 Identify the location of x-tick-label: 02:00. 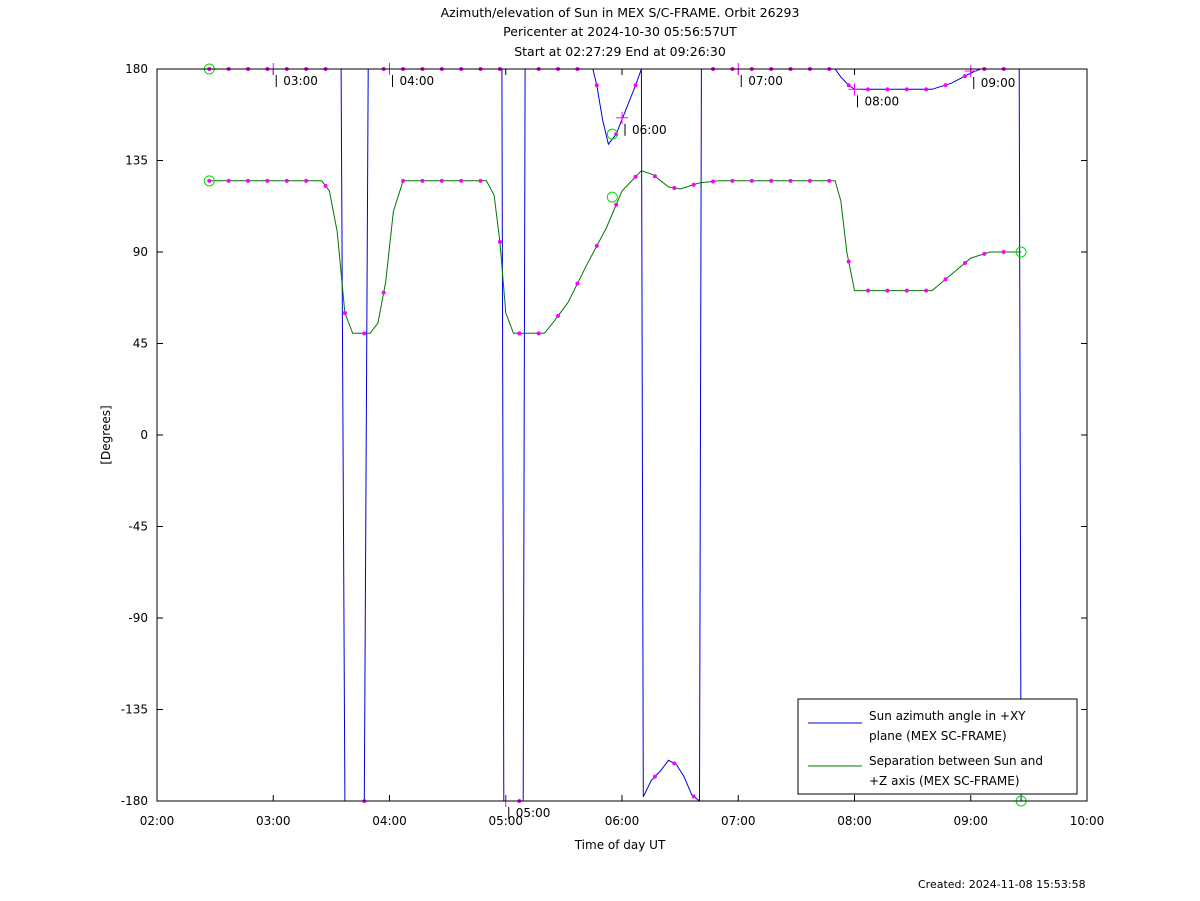
(157, 821).